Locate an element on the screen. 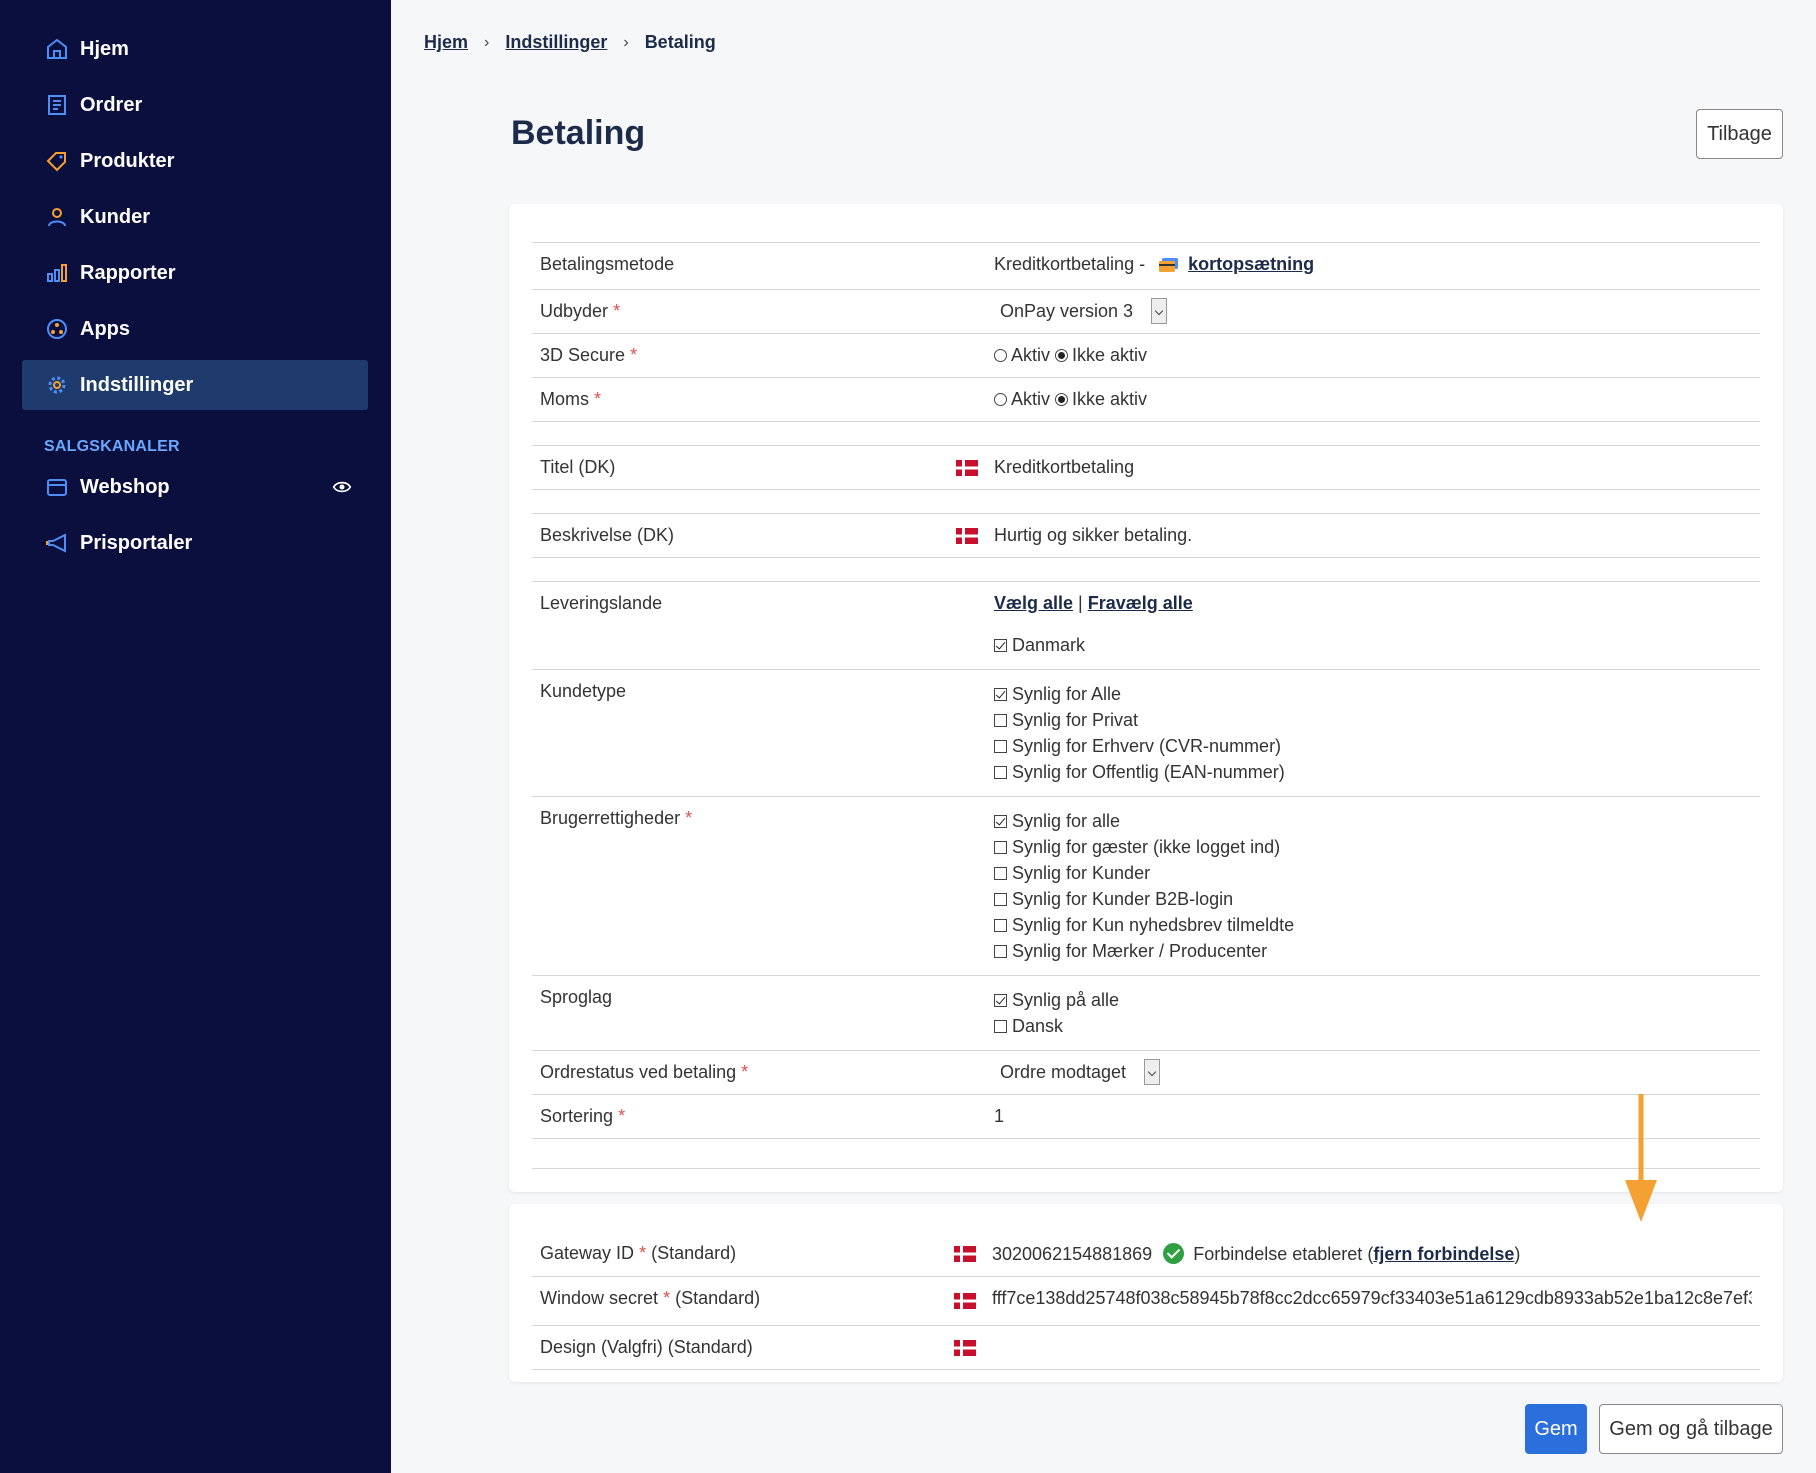  sidebar-item-indstillinger: Indstillinger is located at coordinates (195, 385).